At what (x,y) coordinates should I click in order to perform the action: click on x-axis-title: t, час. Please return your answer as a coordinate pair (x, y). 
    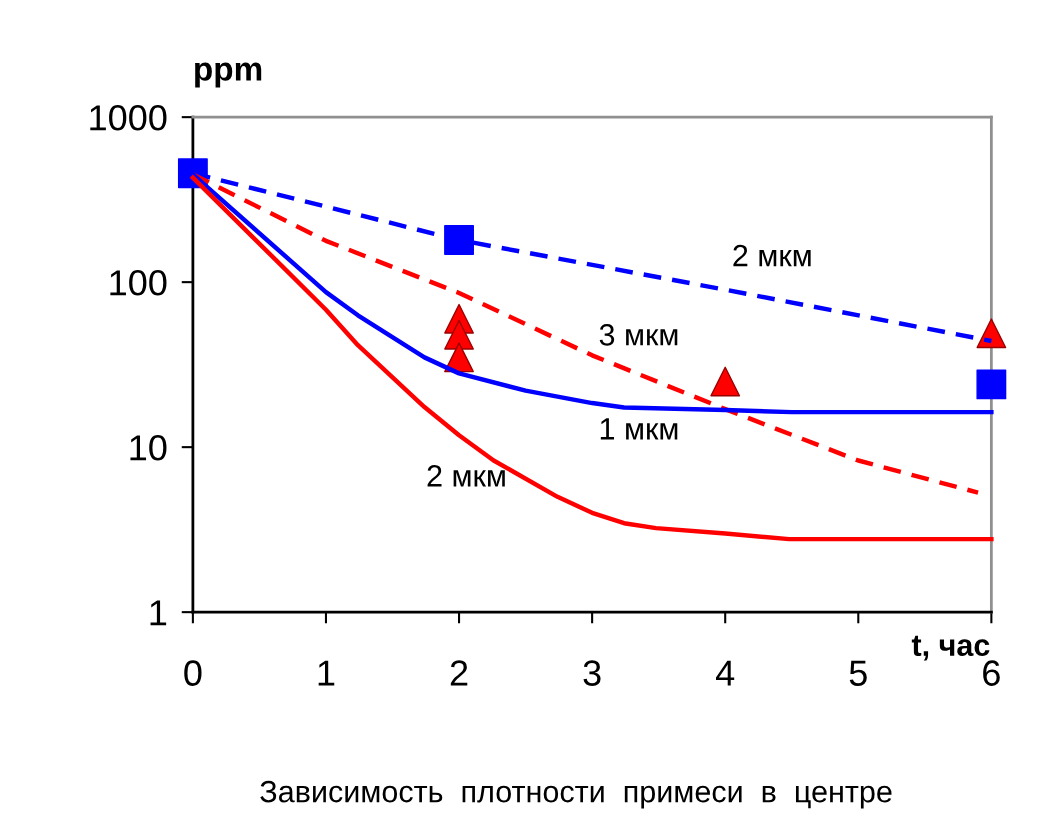
    Looking at the image, I should click on (950, 648).